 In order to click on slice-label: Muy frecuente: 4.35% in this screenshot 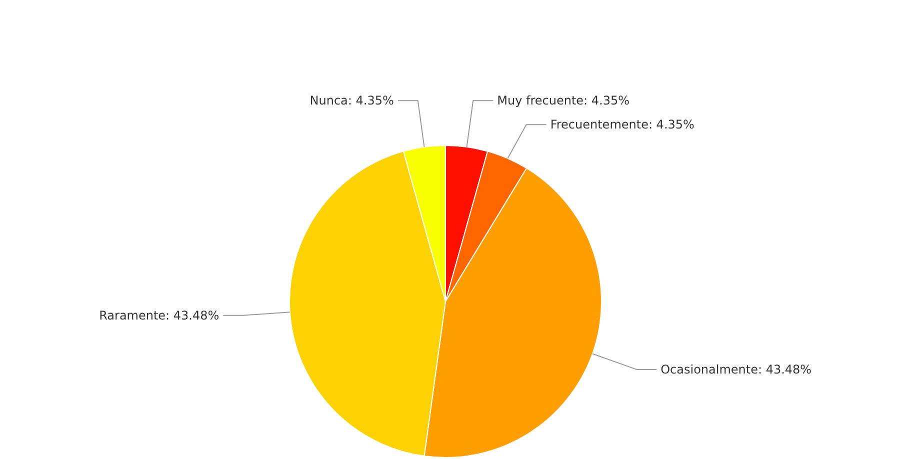, I will do `click(563, 101)`.